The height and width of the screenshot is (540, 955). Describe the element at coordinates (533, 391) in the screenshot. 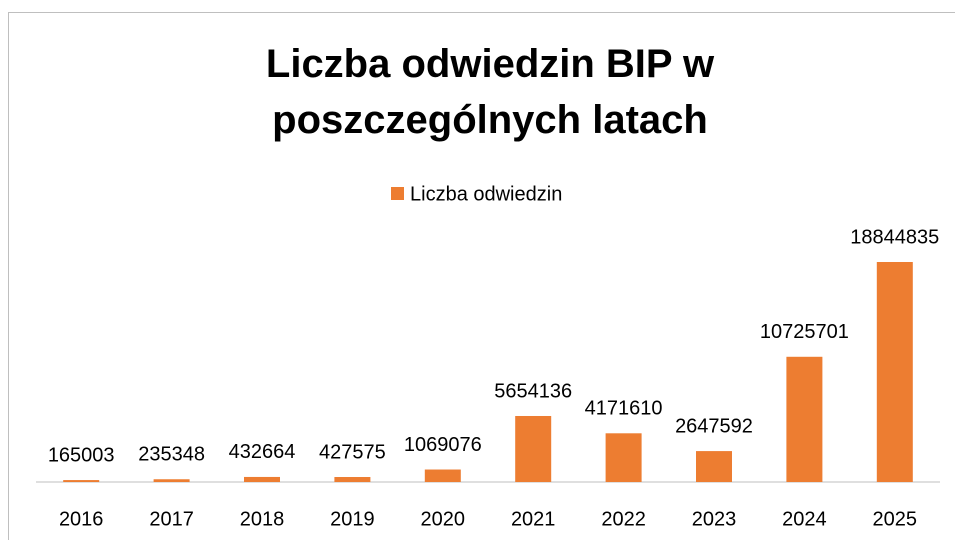

I see `data-label: 5654136` at that location.